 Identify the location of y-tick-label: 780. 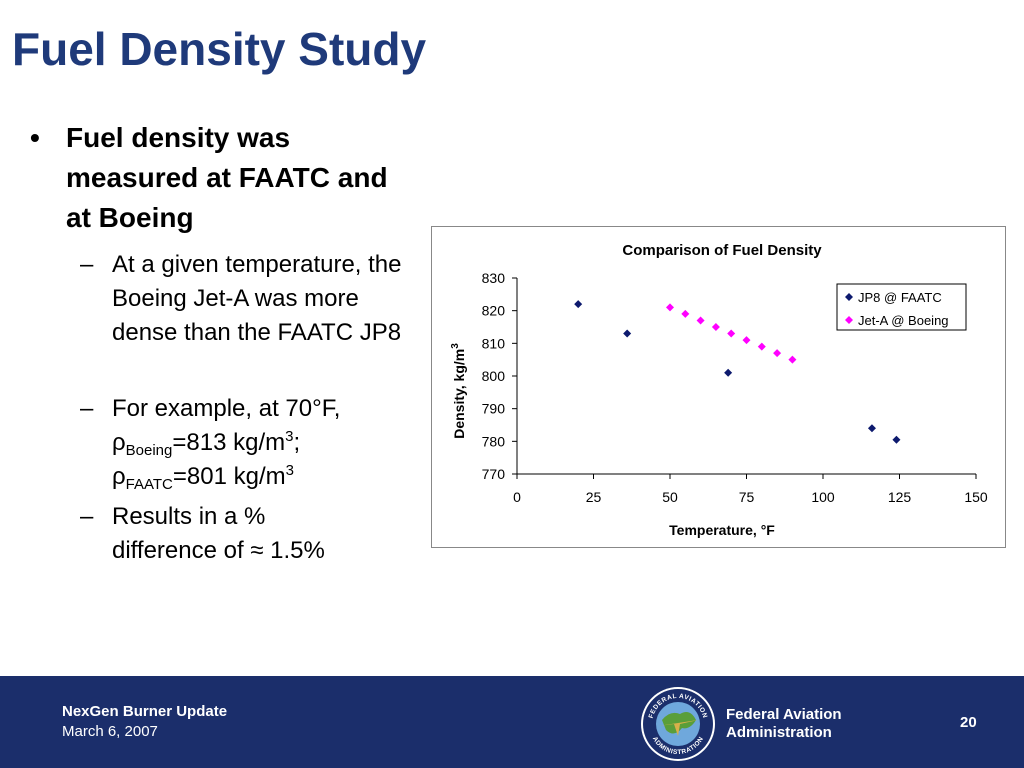
(494, 441).